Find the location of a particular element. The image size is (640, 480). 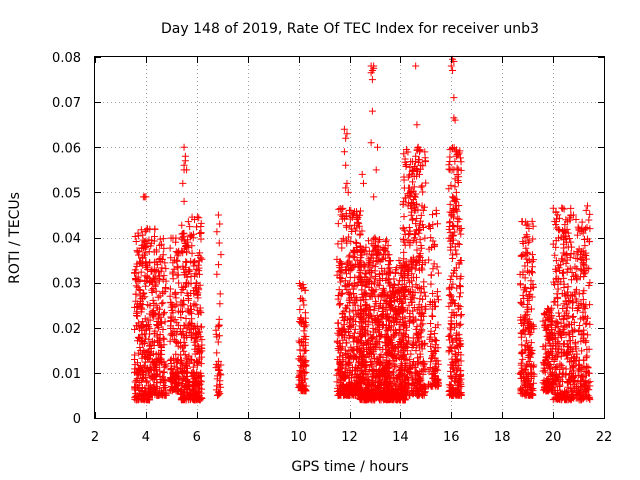

y-tick-label: 0.05 is located at coordinates (66, 193).